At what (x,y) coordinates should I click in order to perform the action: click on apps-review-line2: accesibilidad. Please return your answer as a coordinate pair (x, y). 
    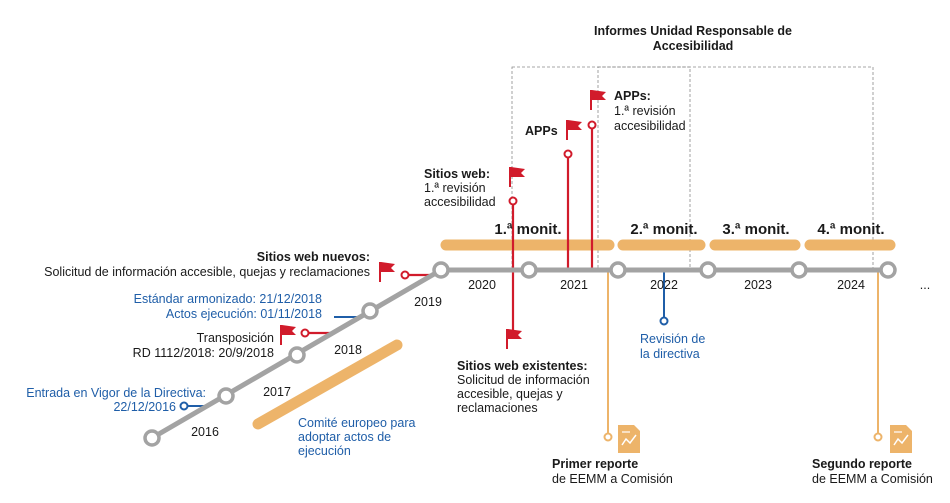
    Looking at the image, I should click on (650, 126).